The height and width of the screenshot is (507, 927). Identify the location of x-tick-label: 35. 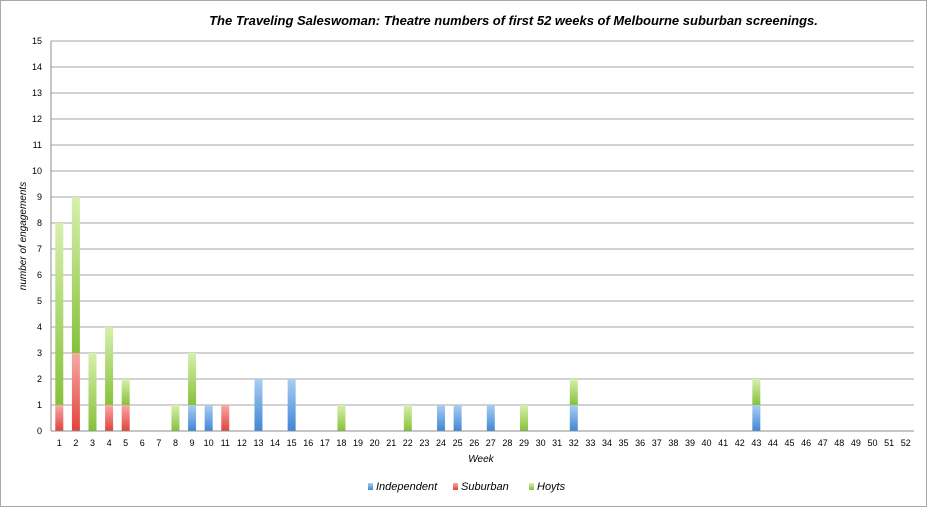
(624, 443).